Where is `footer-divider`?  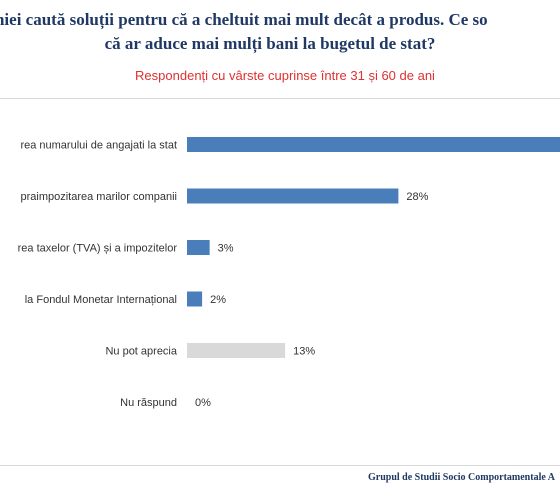 footer-divider is located at coordinates (280, 465).